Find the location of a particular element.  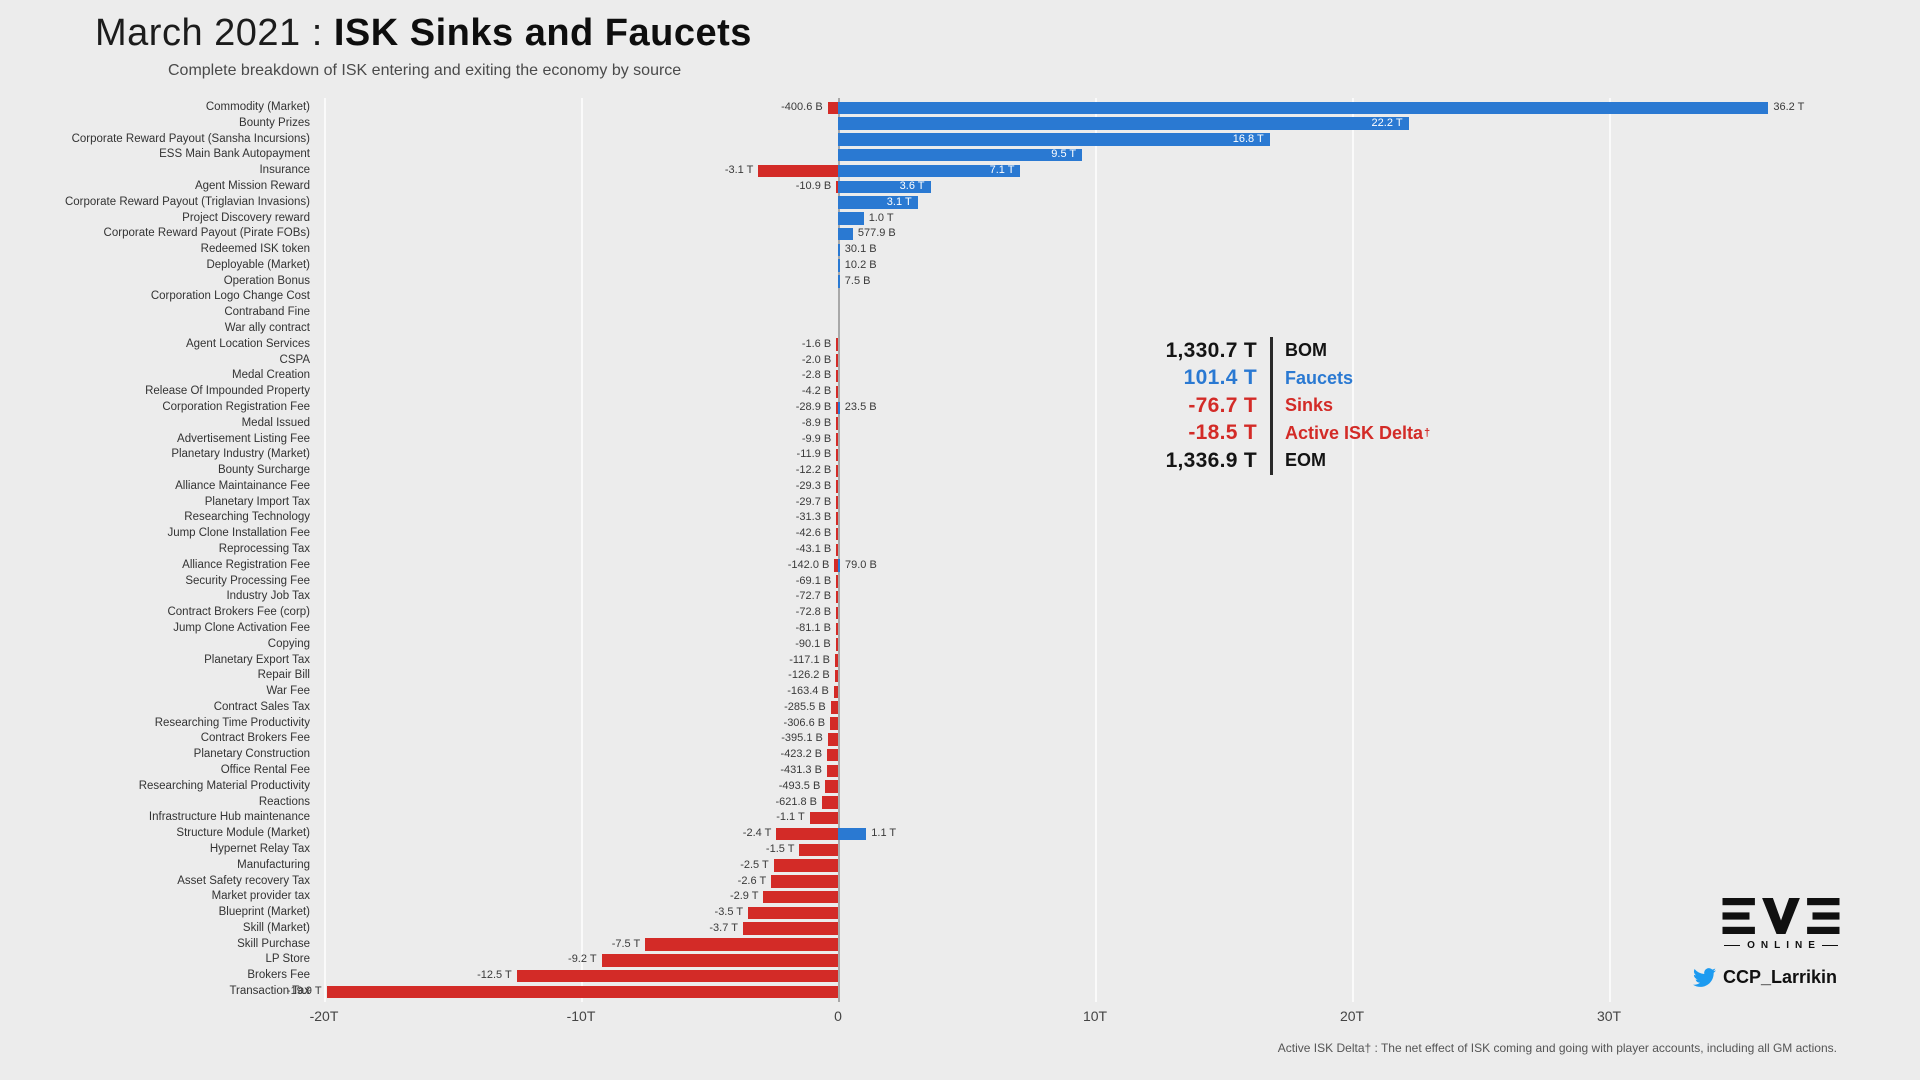

chart-row: Skill Purchase -7.5 T is located at coordinates (960, 945).